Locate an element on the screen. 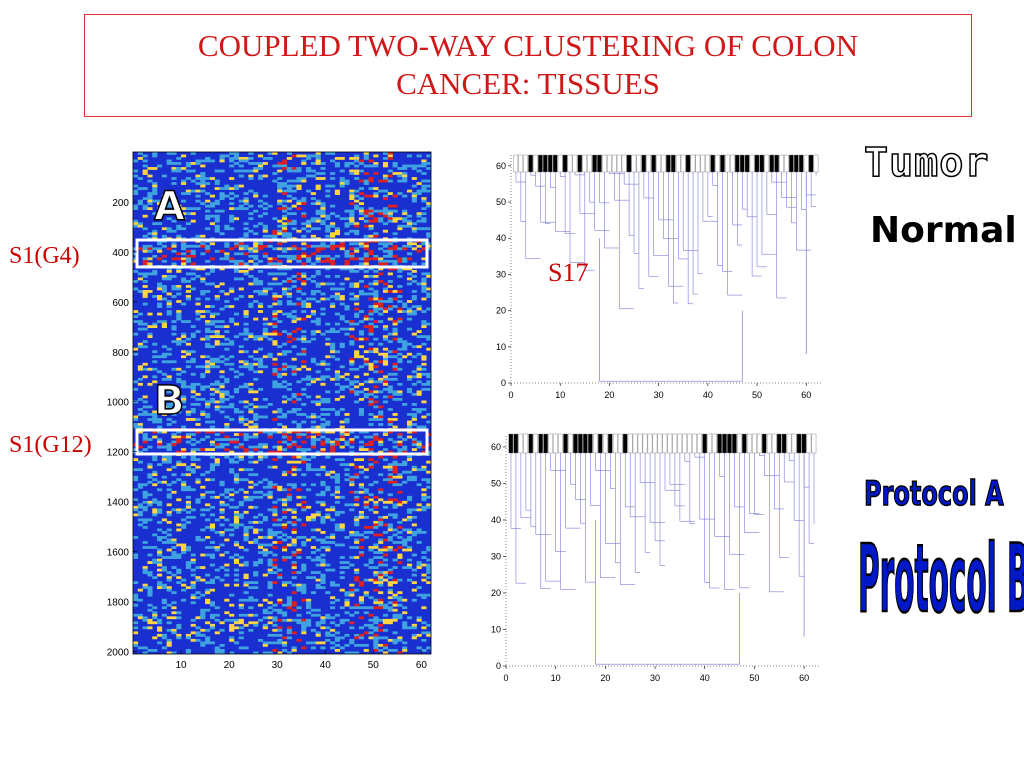  heatmap-x-tick: 20 is located at coordinates (230, 665).